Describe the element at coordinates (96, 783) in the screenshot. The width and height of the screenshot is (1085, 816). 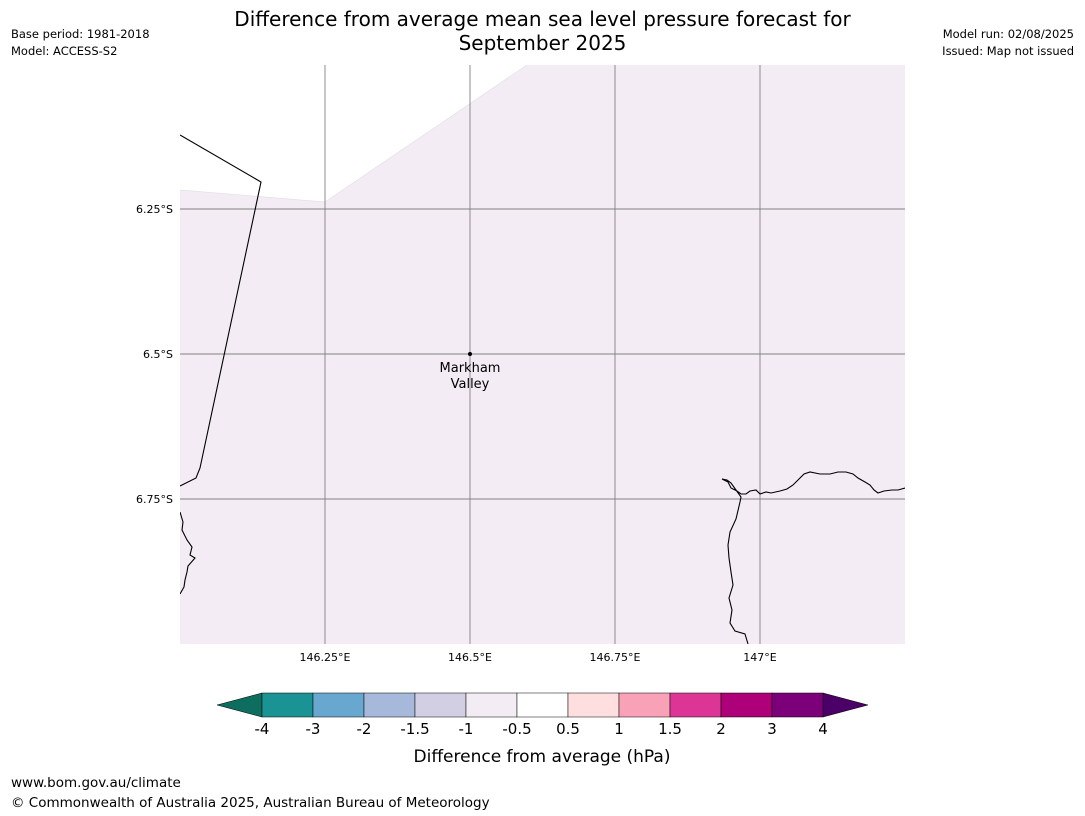
I see `footer-url: www.bom.gov.au/climate` at that location.